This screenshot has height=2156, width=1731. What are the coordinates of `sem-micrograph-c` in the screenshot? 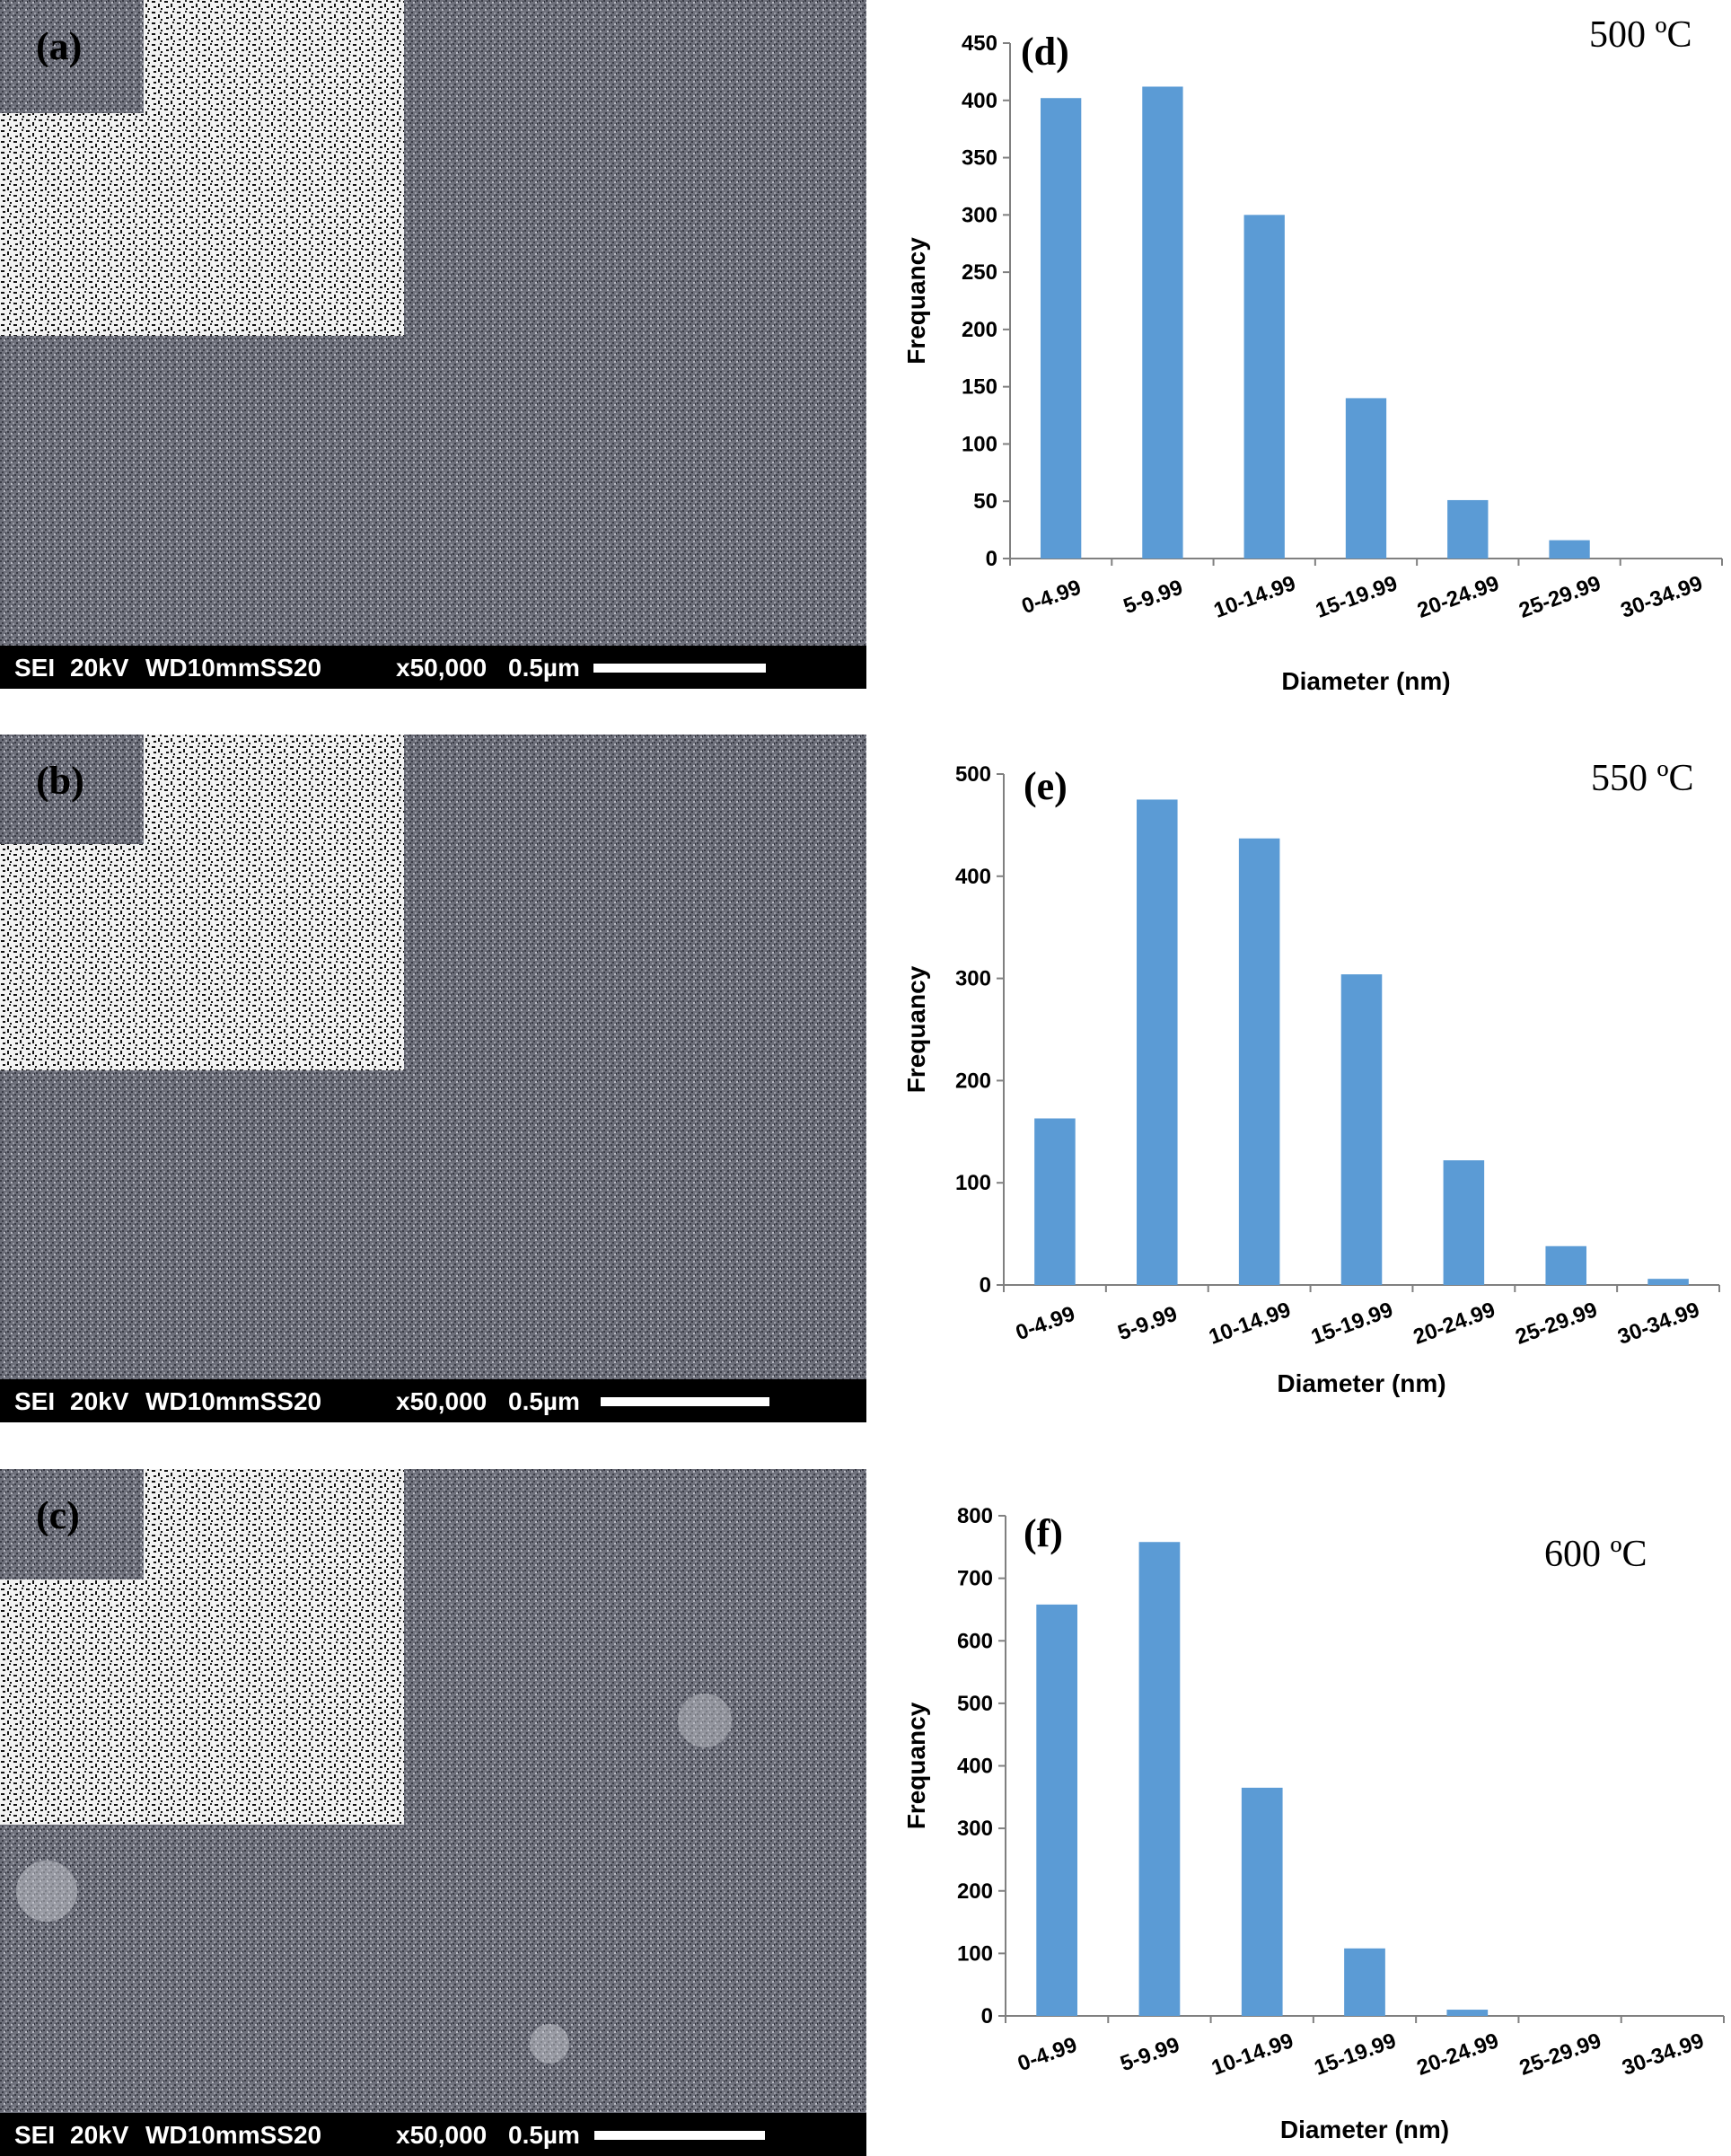 It's located at (433, 1791).